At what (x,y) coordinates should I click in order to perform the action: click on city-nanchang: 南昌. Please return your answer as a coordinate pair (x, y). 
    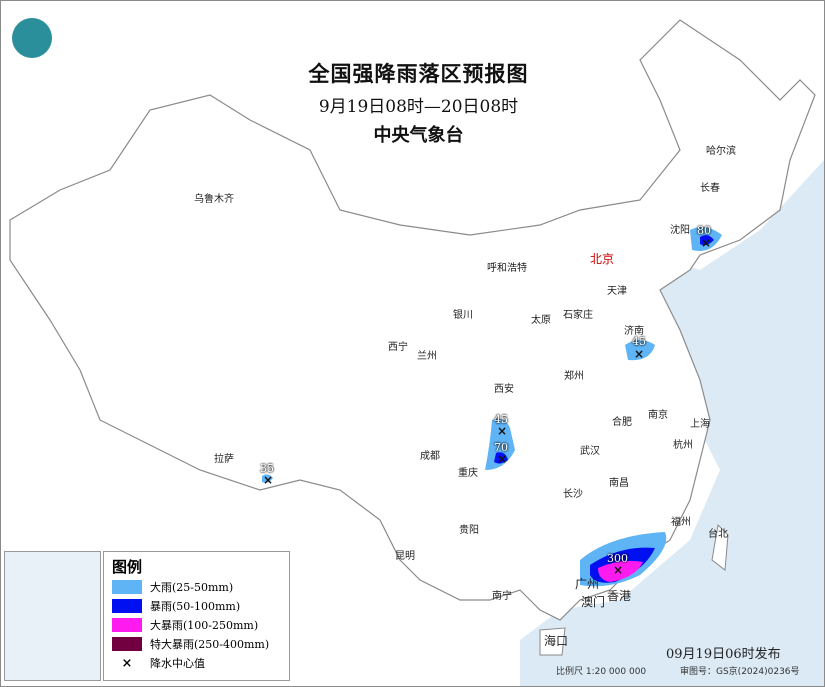
    Looking at the image, I should click on (619, 483).